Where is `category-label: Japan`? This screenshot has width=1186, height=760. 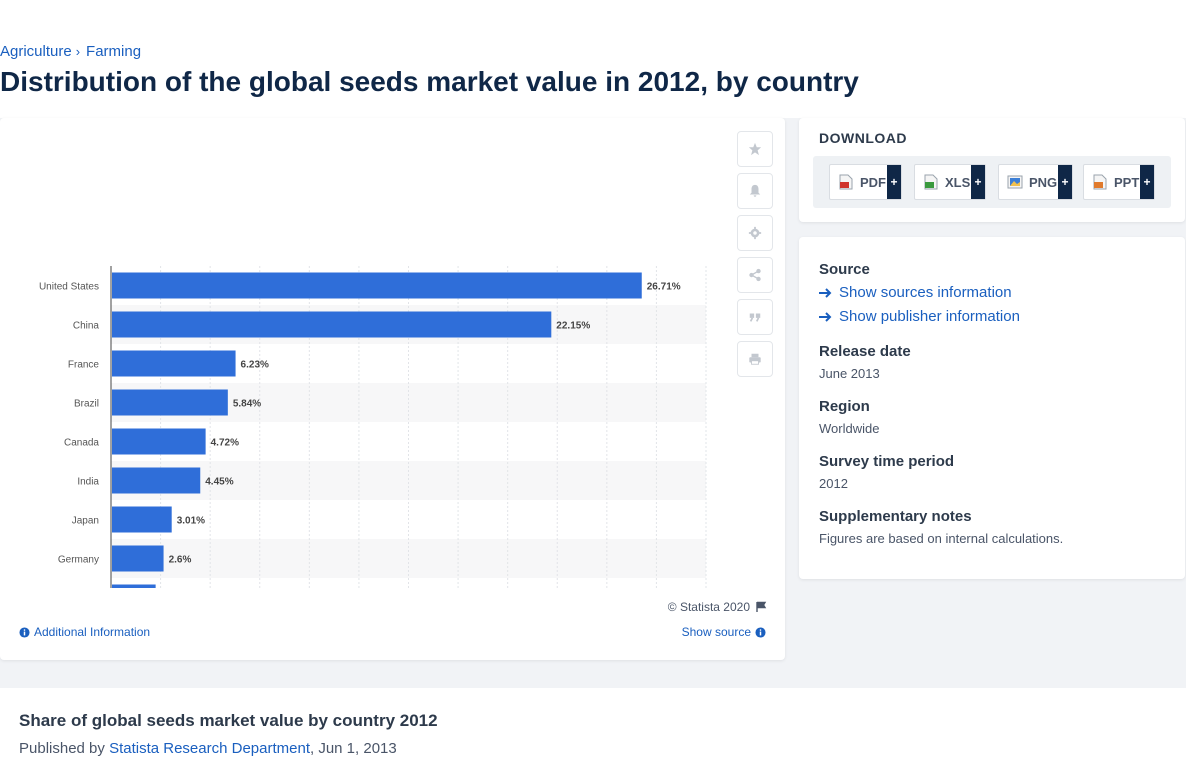 category-label: Japan is located at coordinates (85, 521).